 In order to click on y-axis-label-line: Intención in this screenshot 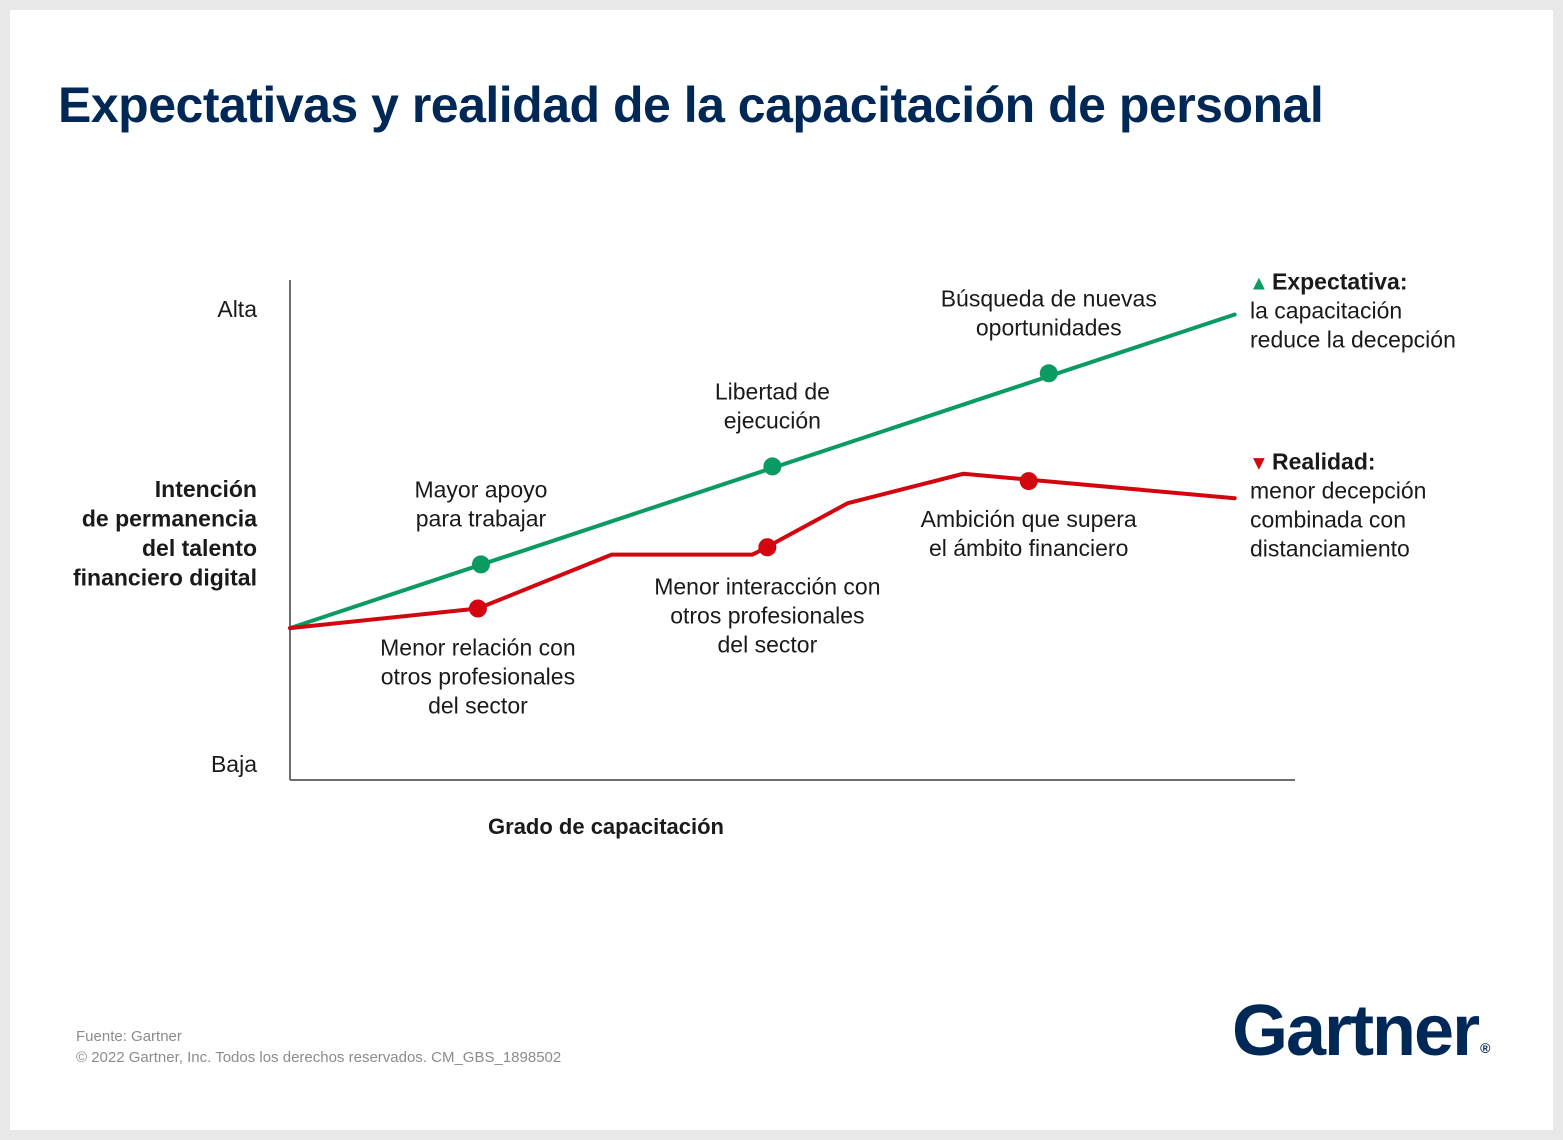, I will do `click(206, 489)`.